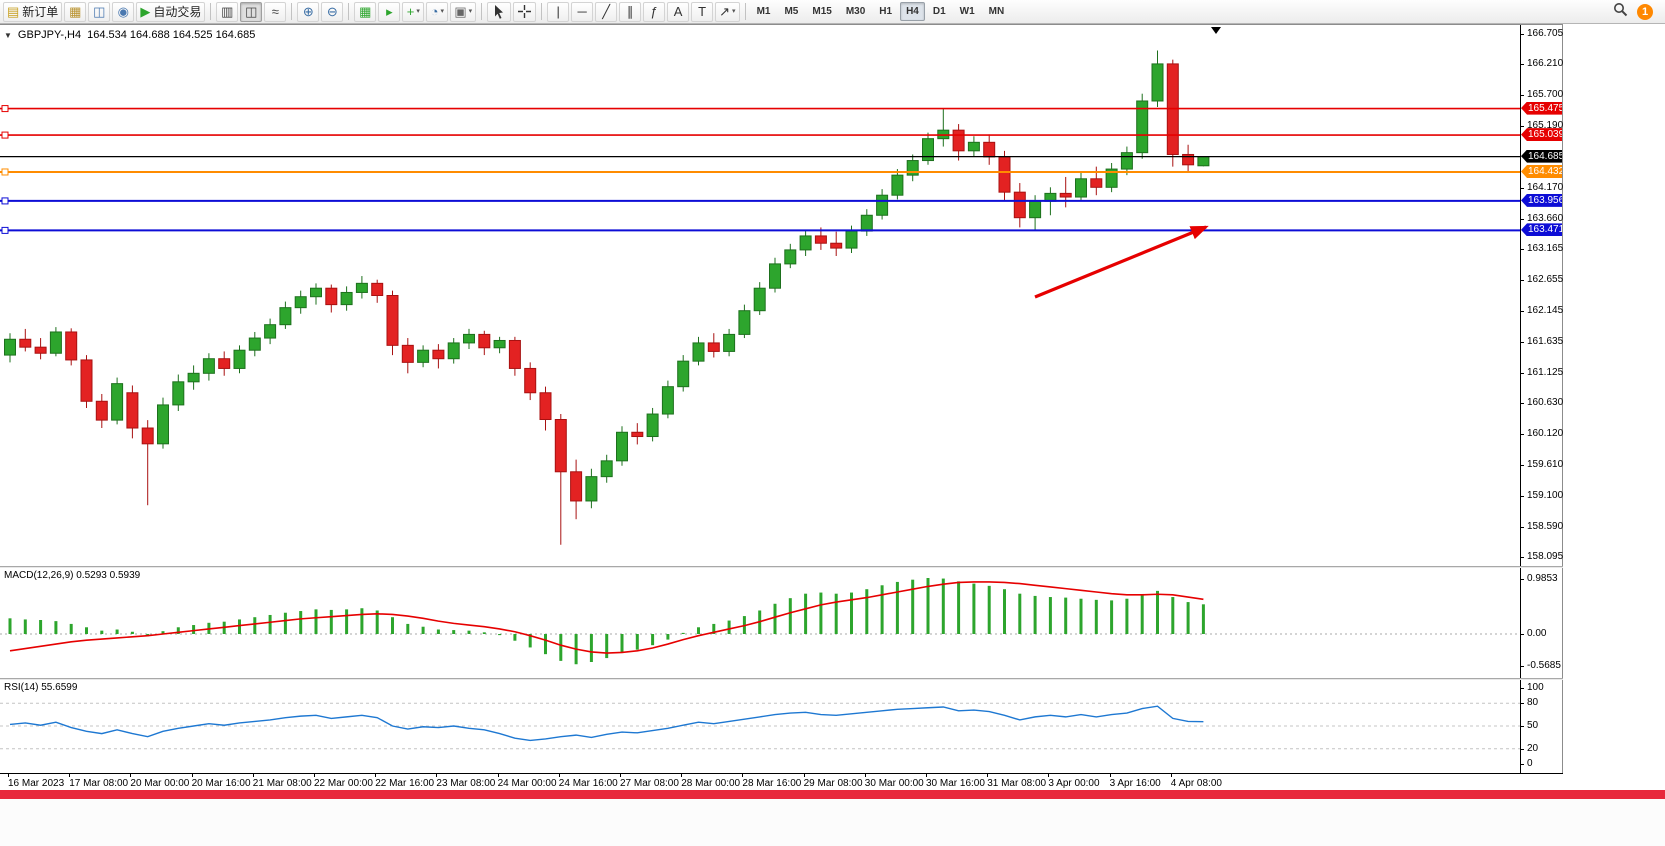 Image resolution: width=1665 pixels, height=846 pixels. What do you see at coordinates (606, 11) in the screenshot?
I see `trendline-icon: ╱` at bounding box center [606, 11].